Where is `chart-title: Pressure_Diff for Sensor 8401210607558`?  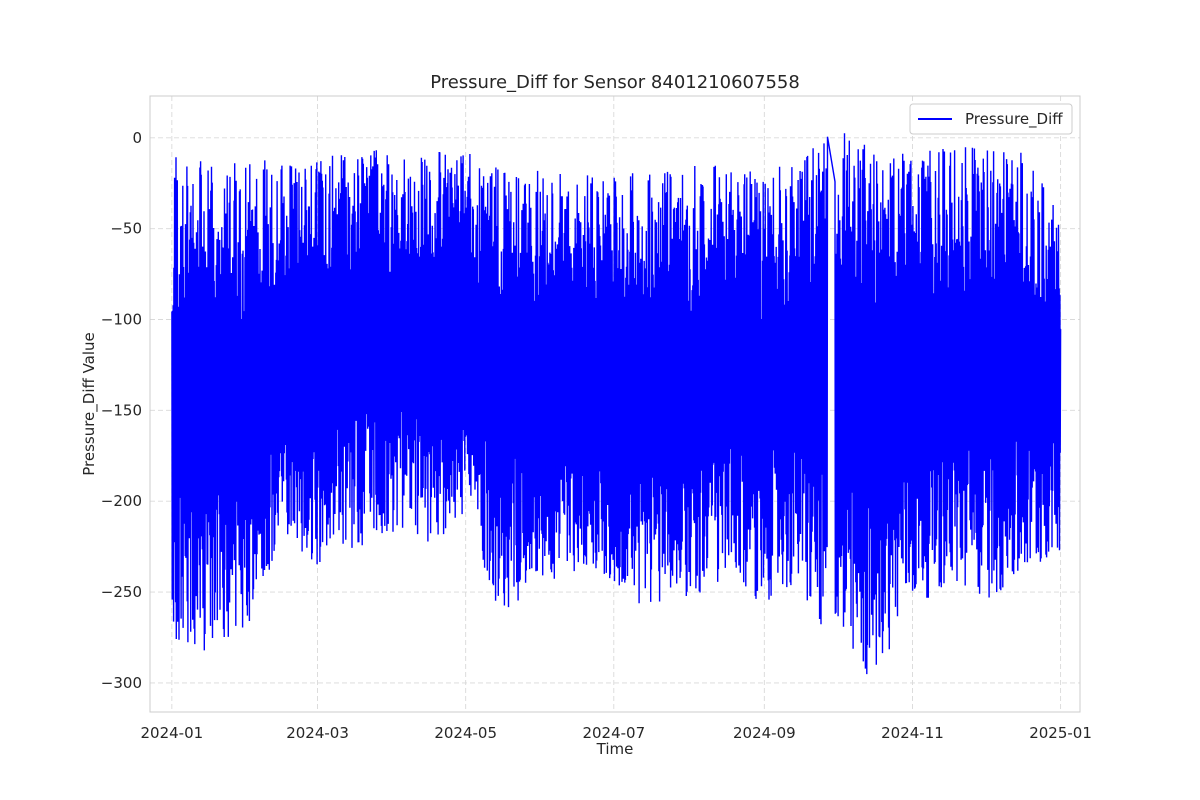 chart-title: Pressure_Diff for Sensor 8401210607558 is located at coordinates (615, 82).